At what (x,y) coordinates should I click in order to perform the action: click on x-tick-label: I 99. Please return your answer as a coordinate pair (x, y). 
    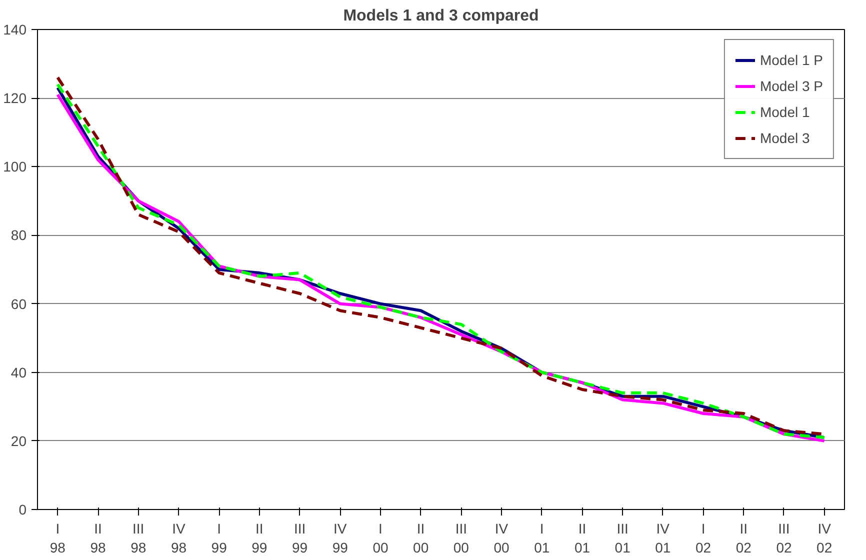
    Looking at the image, I should click on (219, 538).